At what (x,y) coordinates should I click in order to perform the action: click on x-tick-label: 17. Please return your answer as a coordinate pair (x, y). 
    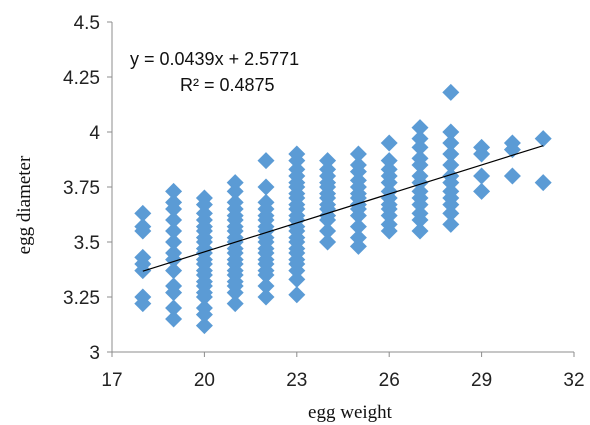
    Looking at the image, I should click on (111, 380).